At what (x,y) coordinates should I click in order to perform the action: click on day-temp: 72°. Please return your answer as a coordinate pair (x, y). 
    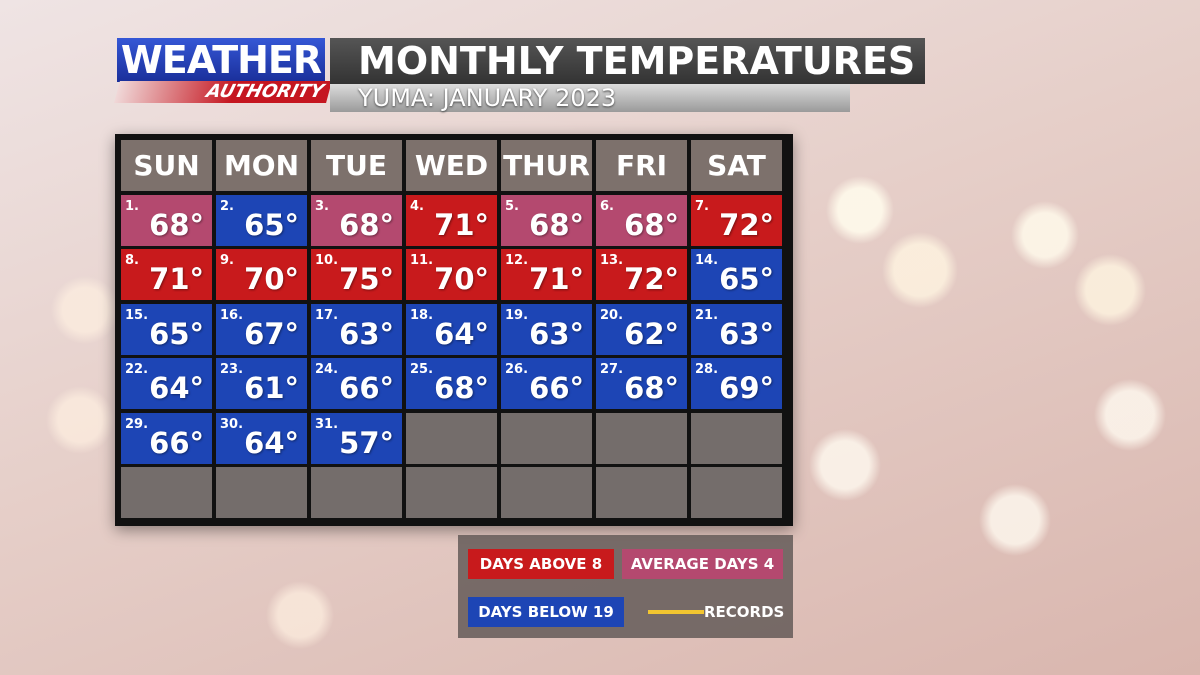
    Looking at the image, I should click on (651, 279).